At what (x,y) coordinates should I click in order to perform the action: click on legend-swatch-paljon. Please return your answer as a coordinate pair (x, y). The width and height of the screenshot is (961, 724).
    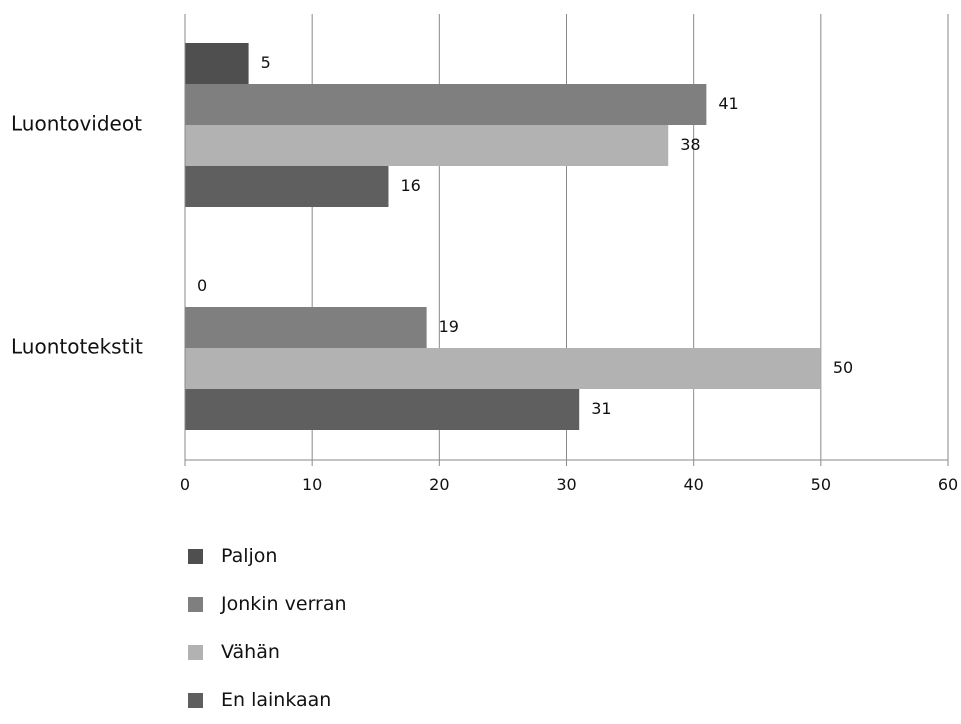
    Looking at the image, I should click on (195, 556).